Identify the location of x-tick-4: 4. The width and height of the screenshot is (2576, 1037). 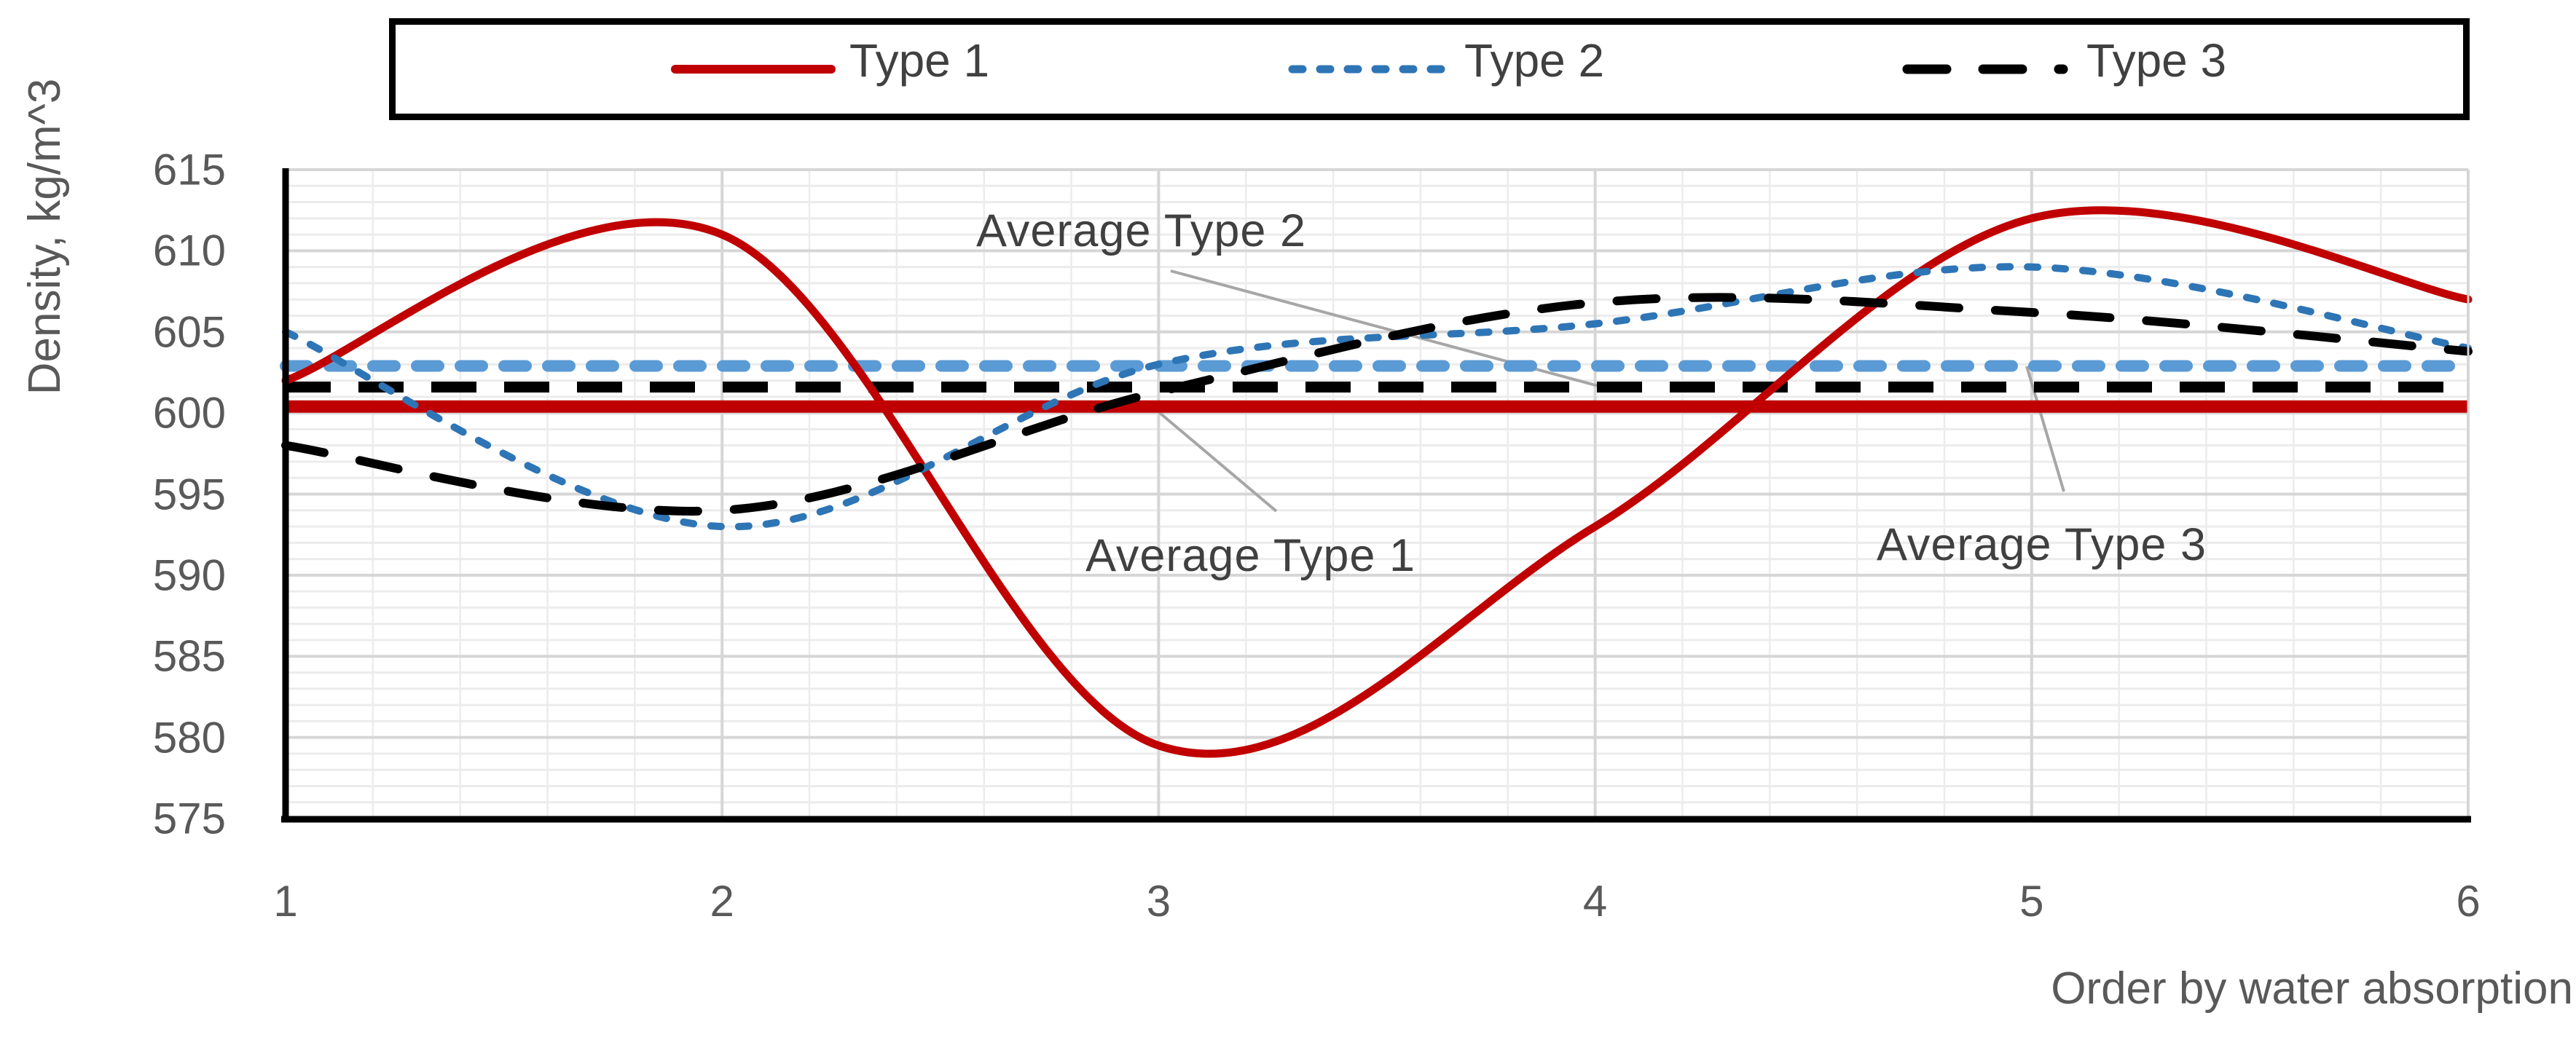
(1595, 901).